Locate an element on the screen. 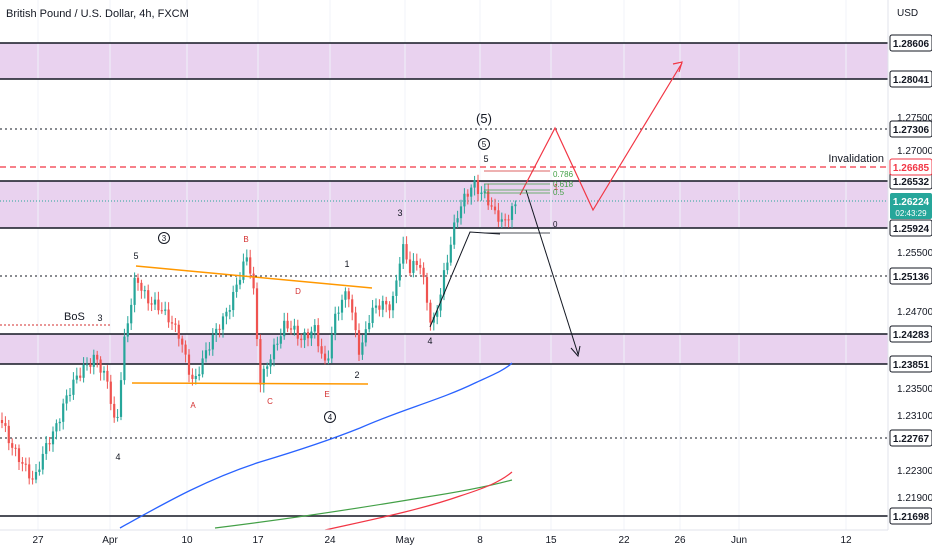  wave-label-0: (5) is located at coordinates (484, 118).